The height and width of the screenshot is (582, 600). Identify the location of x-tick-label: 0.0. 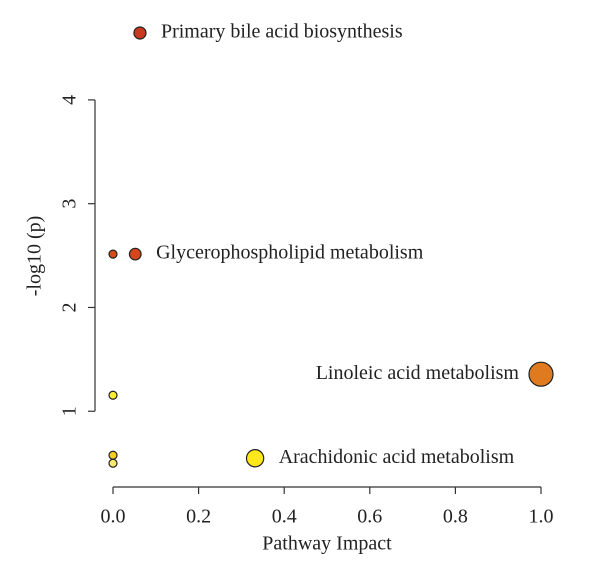
(113, 517).